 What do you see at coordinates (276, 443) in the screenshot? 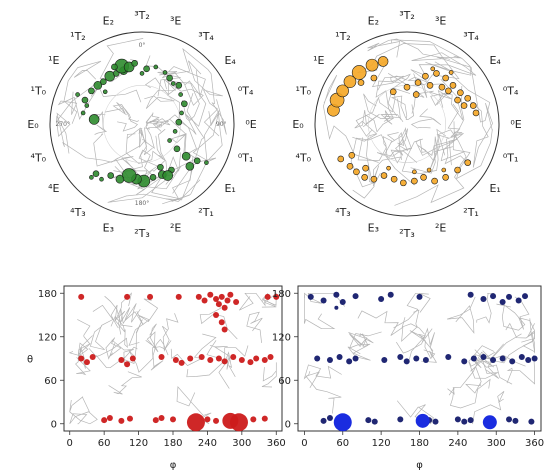
I see `x-tick-label: 360` at bounding box center [276, 443].